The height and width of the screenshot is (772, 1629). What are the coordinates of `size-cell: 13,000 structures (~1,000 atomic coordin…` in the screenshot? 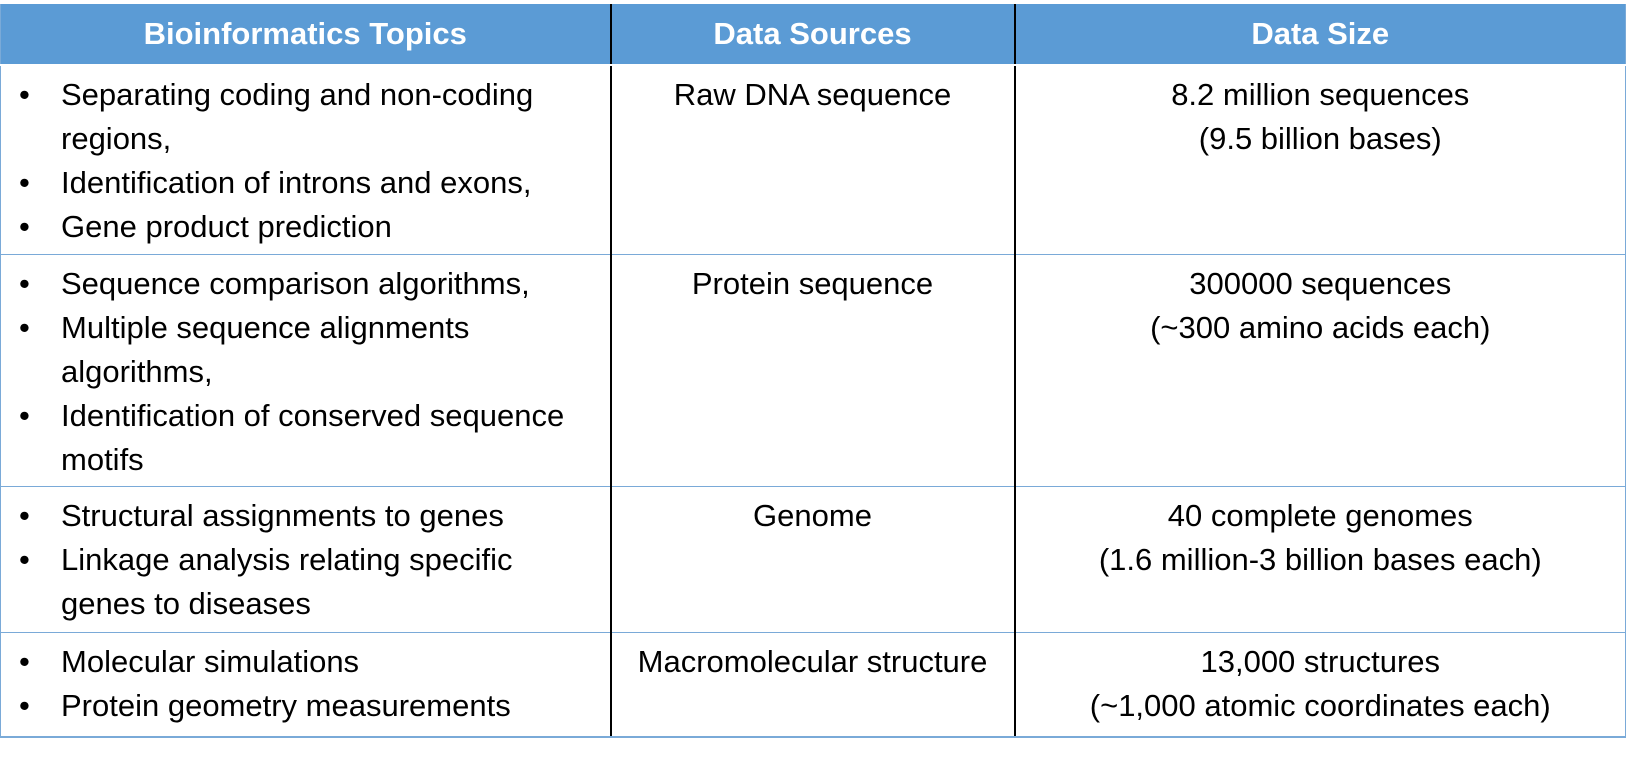 It's located at (1320, 685).